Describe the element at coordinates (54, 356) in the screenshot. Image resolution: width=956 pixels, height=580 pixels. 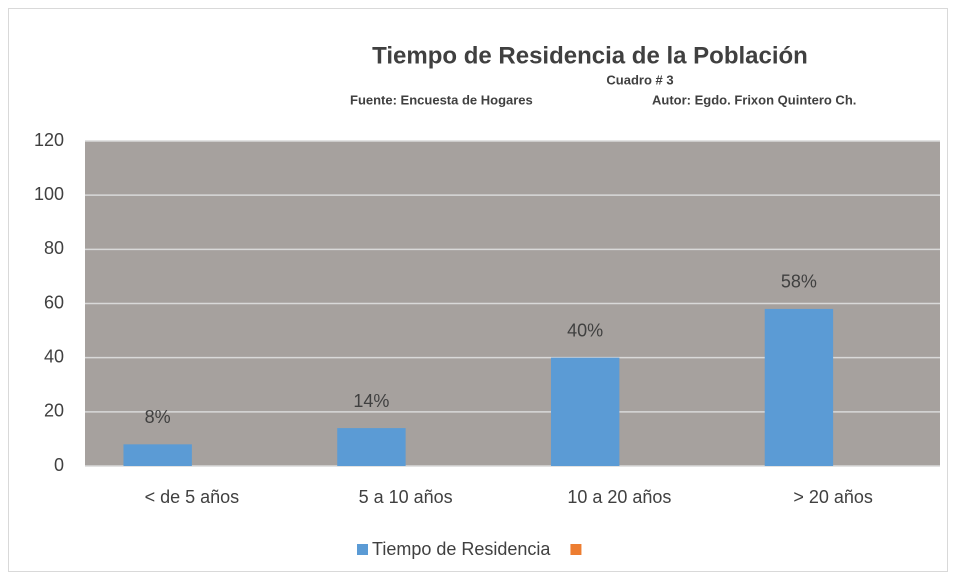
I see `y-tick-label: 40` at that location.